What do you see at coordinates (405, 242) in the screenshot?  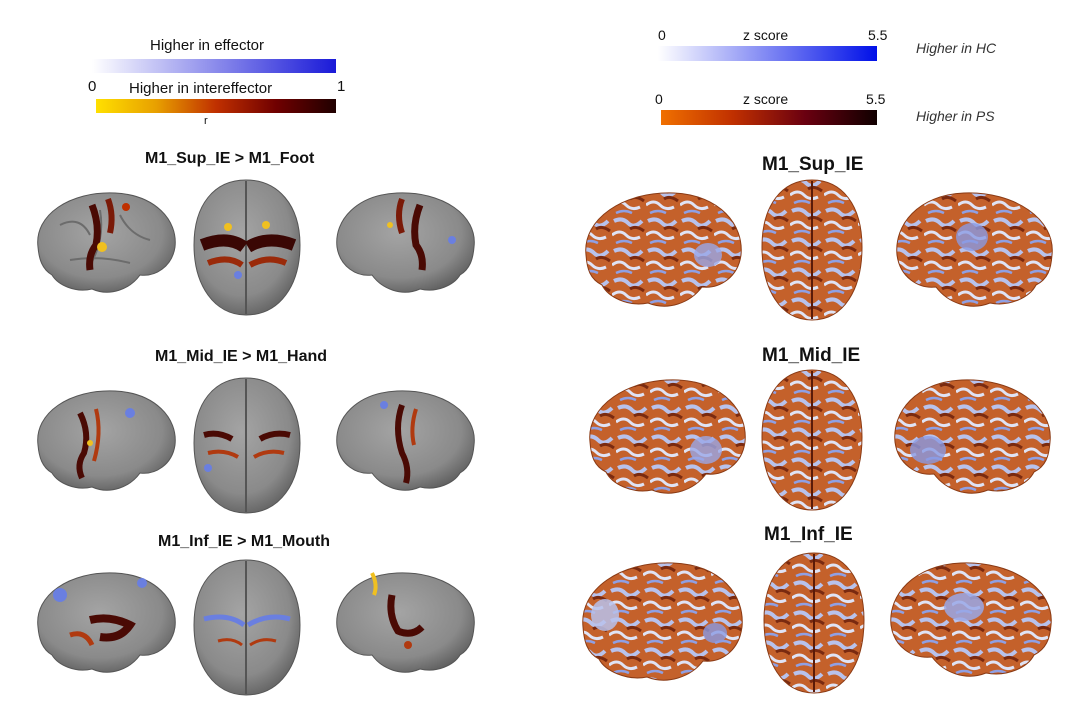 I see `left-sup-medial-brain` at bounding box center [405, 242].